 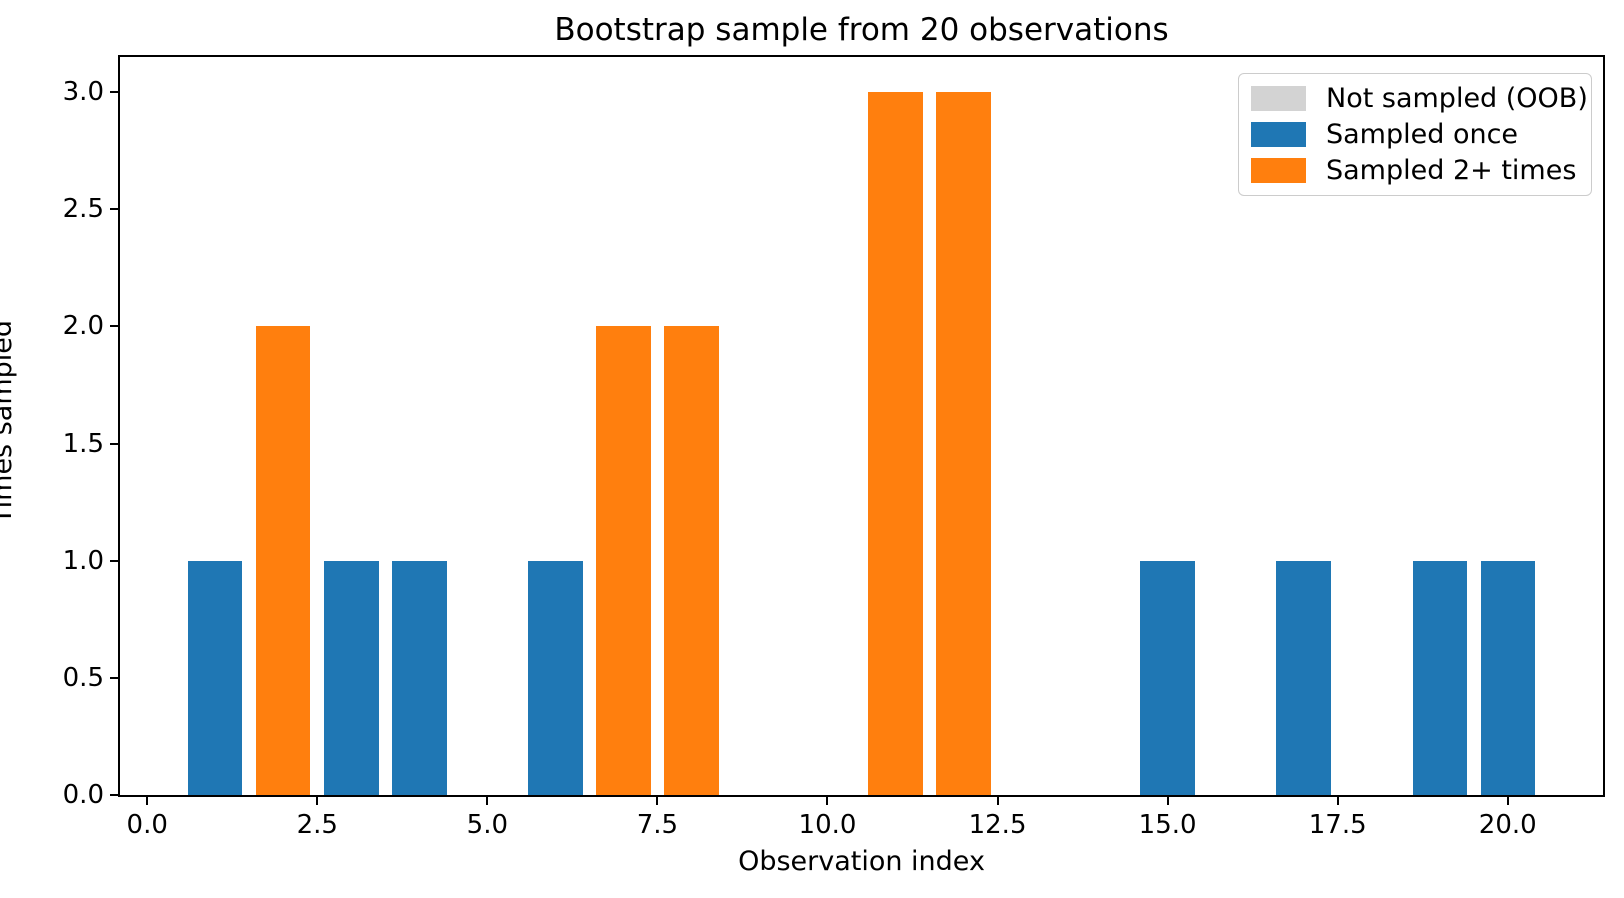 I want to click on x-tick-mark-17.5, so click(x=1337, y=801).